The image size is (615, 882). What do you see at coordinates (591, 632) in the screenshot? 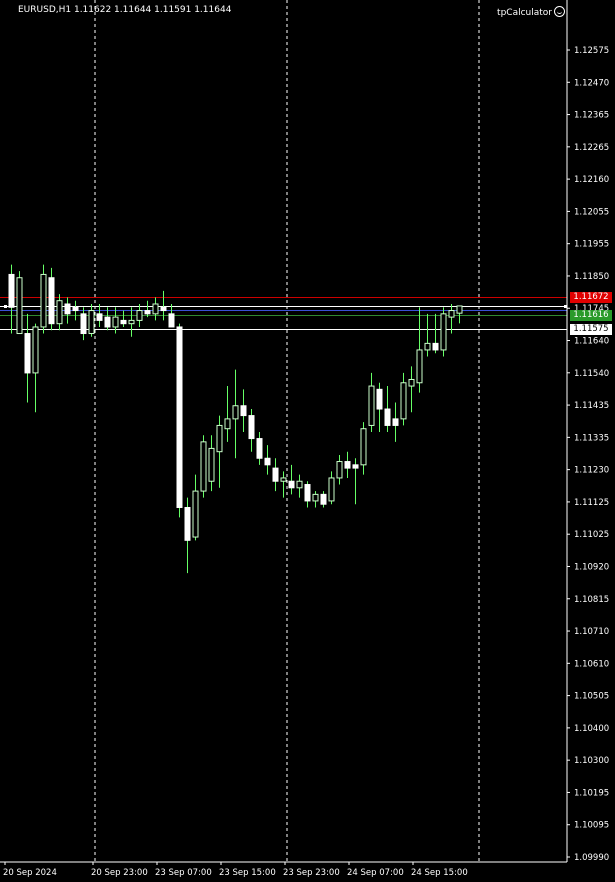
I see `y-tick-label: 1.10710` at bounding box center [591, 632].